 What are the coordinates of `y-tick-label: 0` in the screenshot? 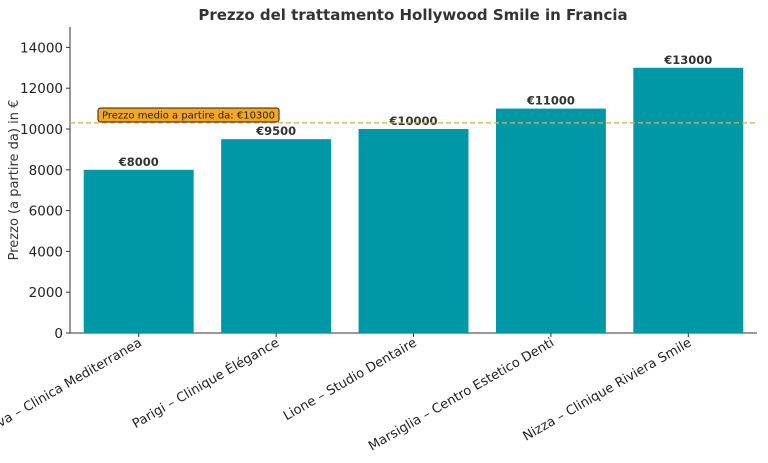 It's located at (58, 334).